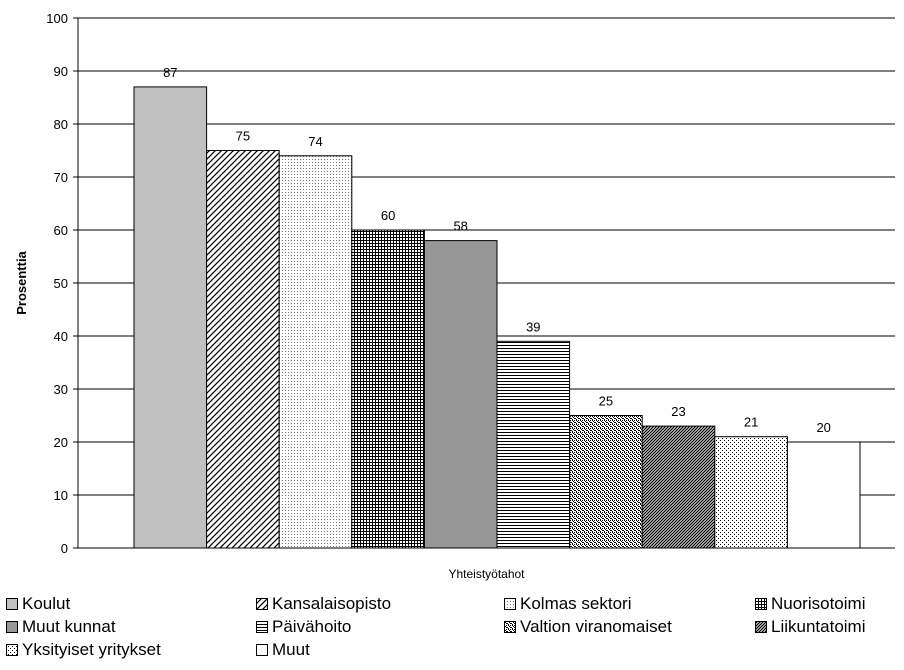 Image resolution: width=904 pixels, height=670 pixels. I want to click on legend-item: Koulut, so click(38, 604).